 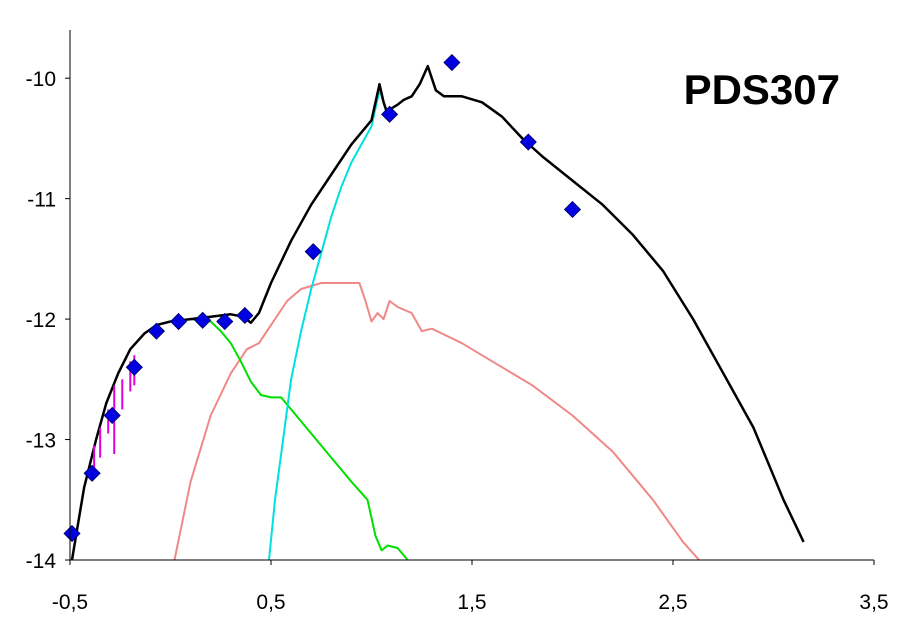 What do you see at coordinates (41, 79) in the screenshot?
I see `y-tick-label: -10` at bounding box center [41, 79].